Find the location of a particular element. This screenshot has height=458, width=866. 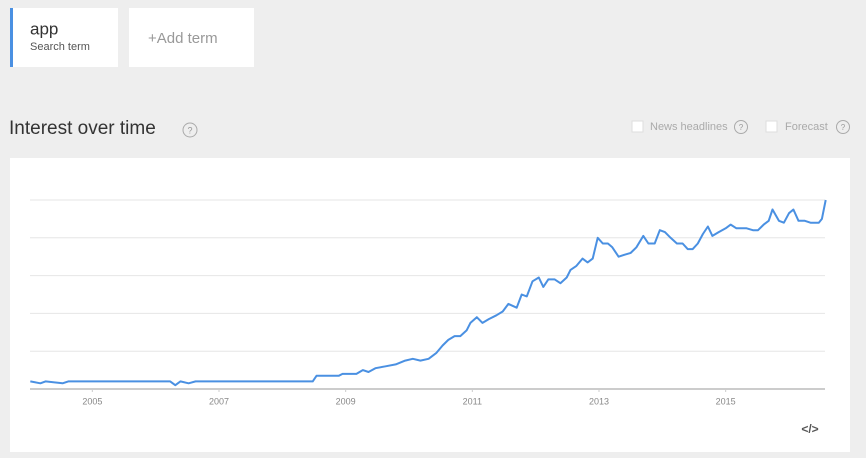

x-tick-label: 2009 is located at coordinates (346, 401).